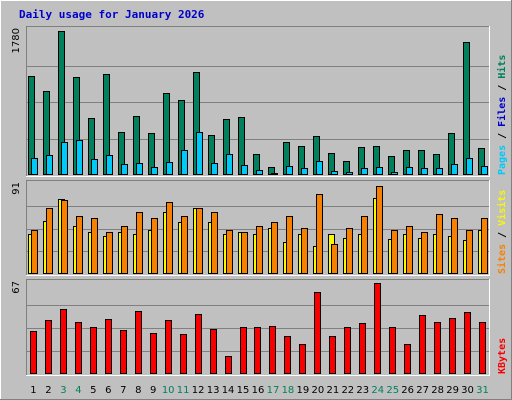 Image resolution: width=512 pixels, height=400 pixels. What do you see at coordinates (467, 390) in the screenshot?
I see `x-tick-label-day-30: 30` at bounding box center [467, 390].